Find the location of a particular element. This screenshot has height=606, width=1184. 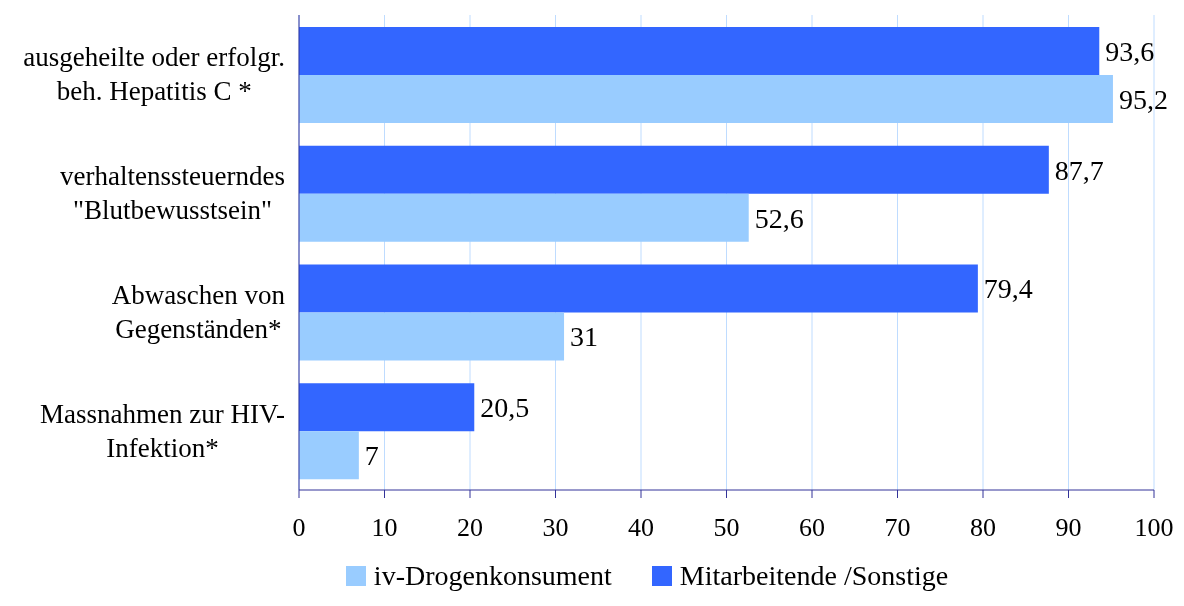

data-label: 7 is located at coordinates (371, 456).